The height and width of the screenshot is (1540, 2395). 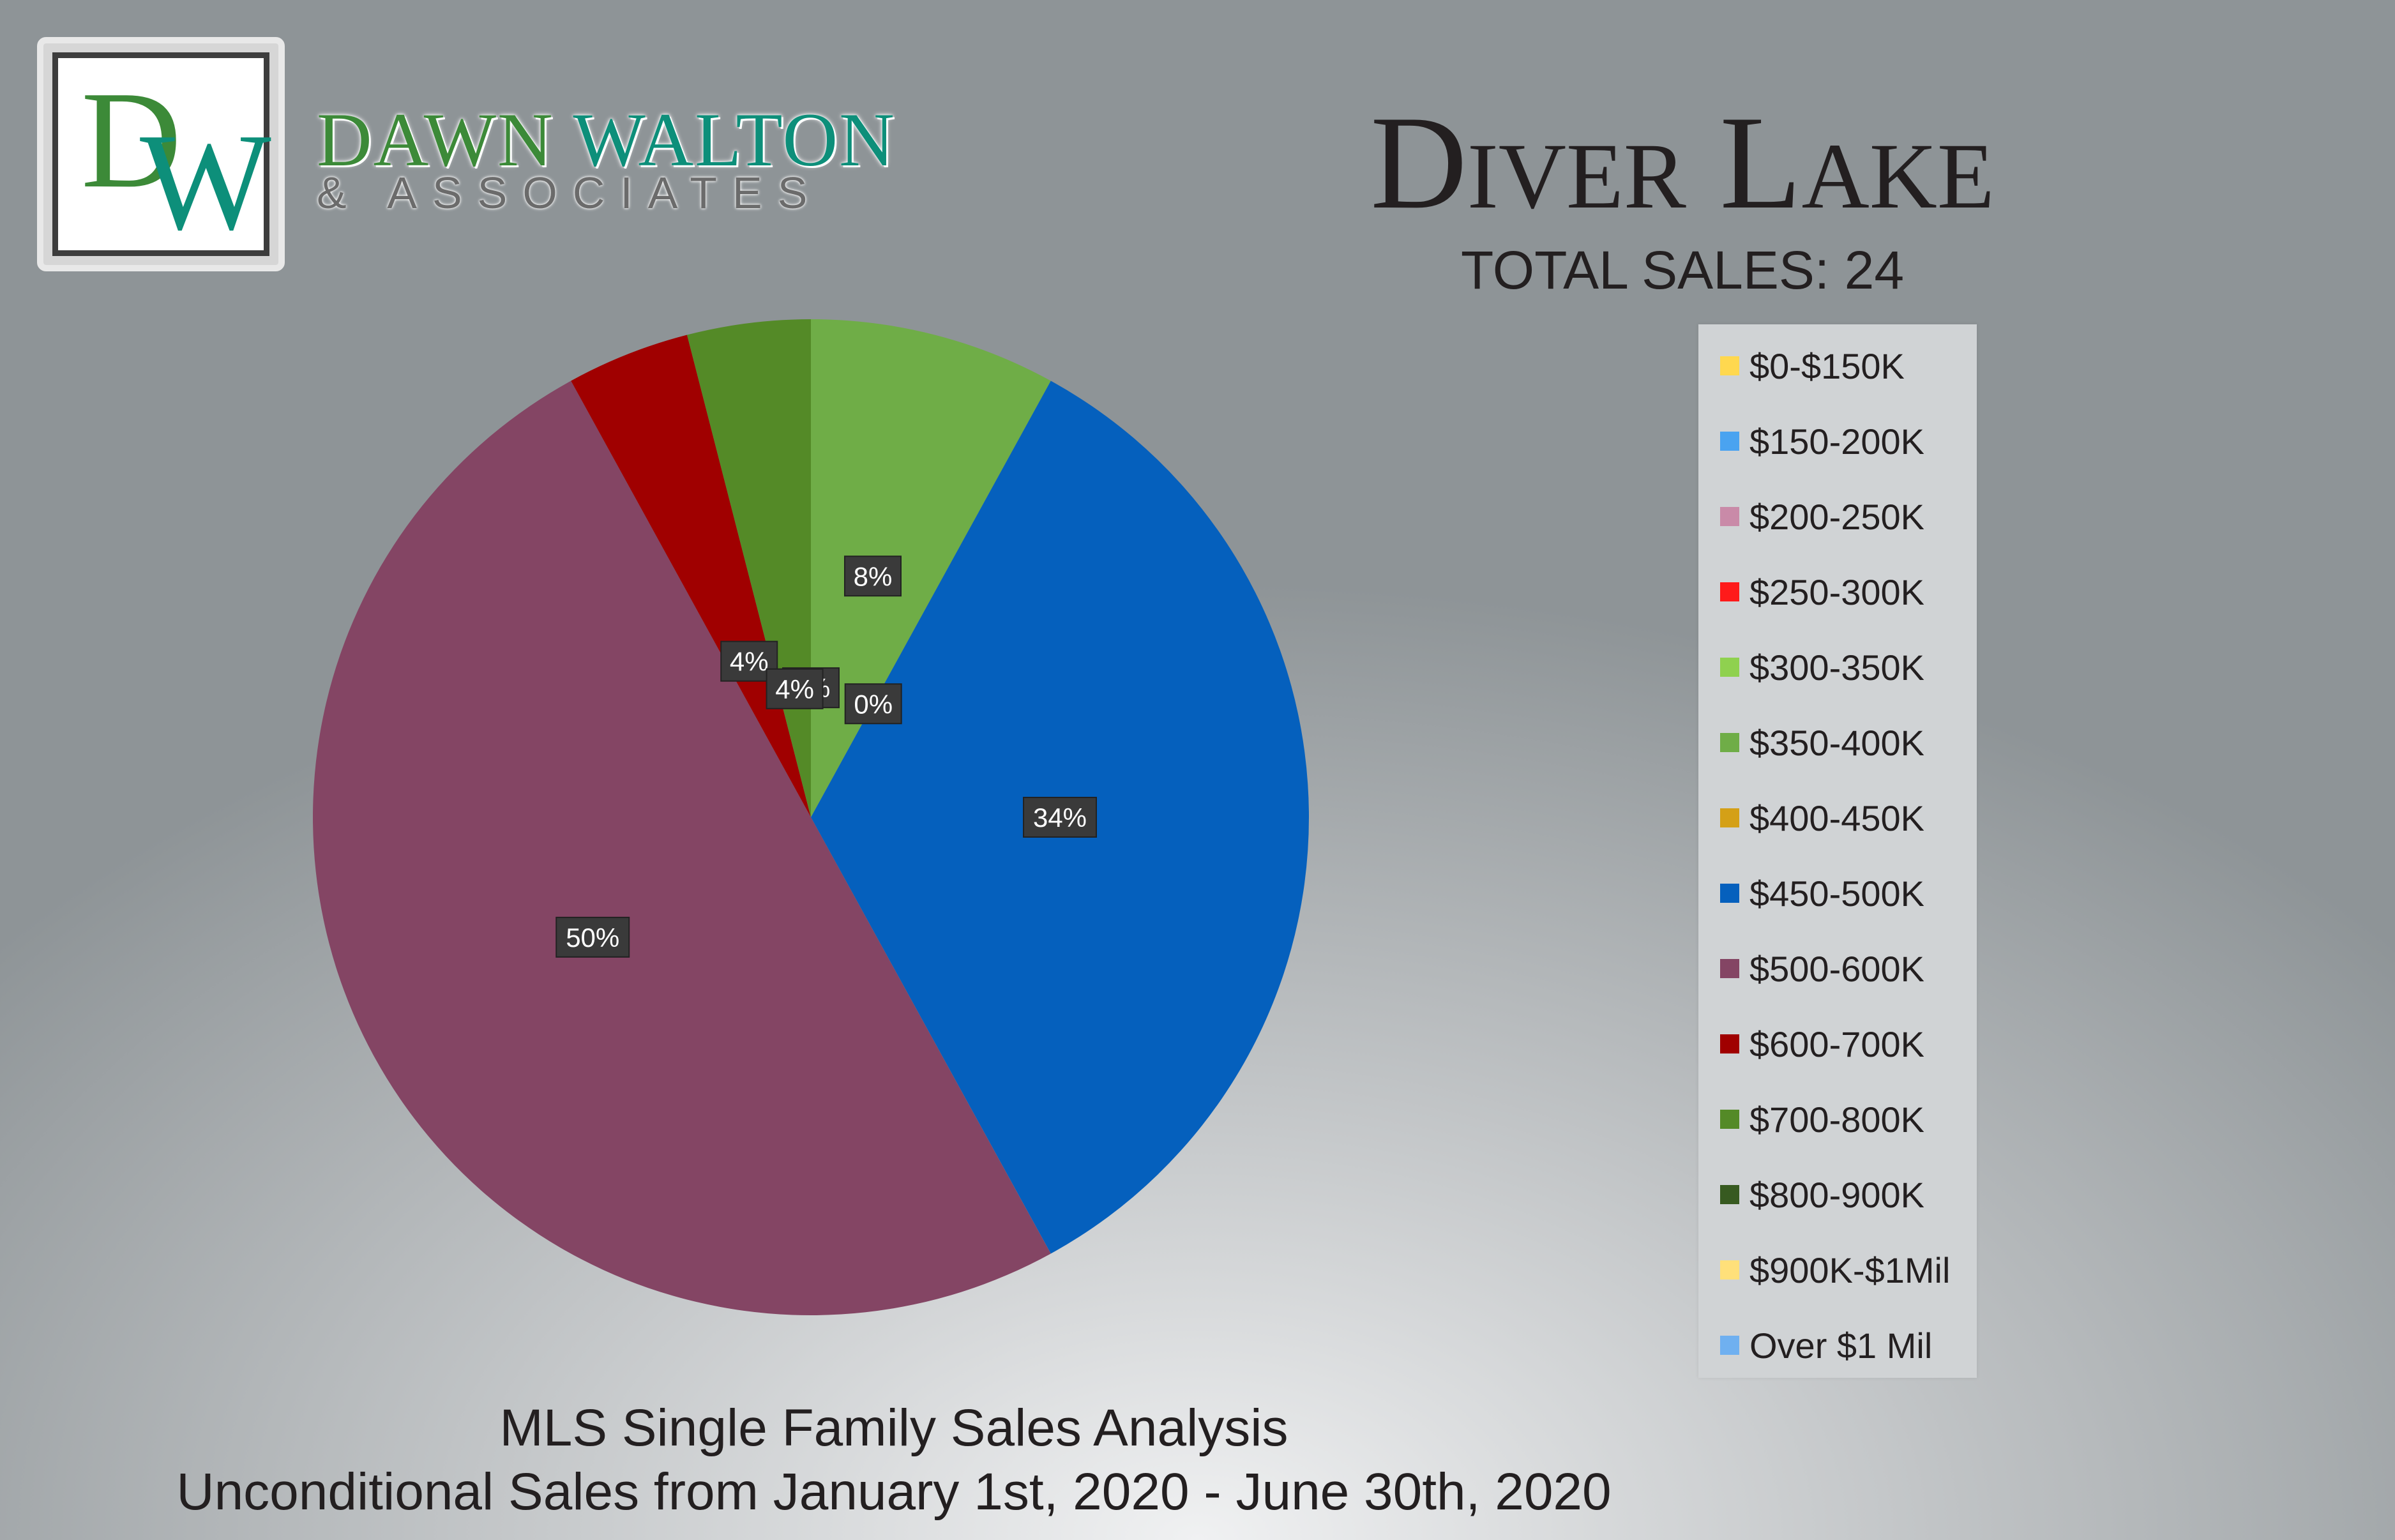 I want to click on legend-item: $200-250K, so click(x=1822, y=516).